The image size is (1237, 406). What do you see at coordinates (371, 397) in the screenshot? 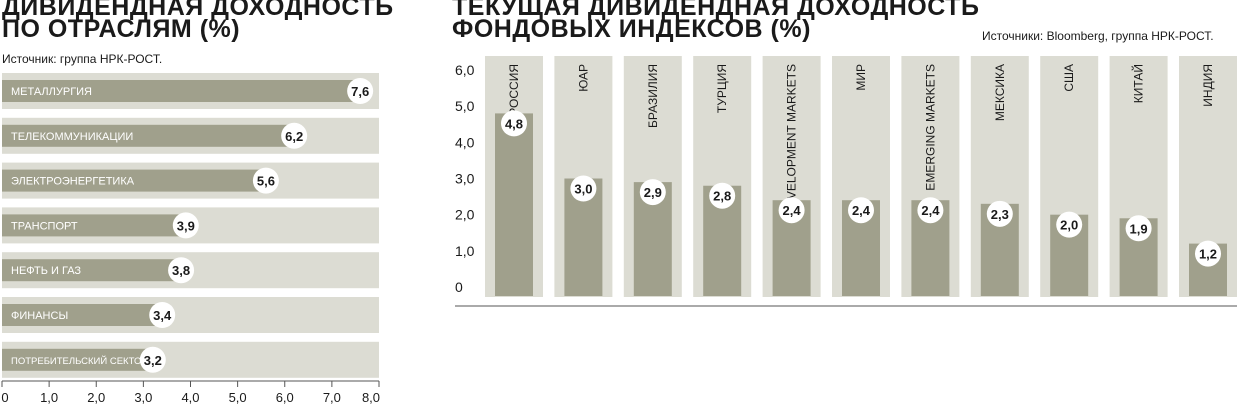
I see `left-x-tick-label: 8,0` at bounding box center [371, 397].